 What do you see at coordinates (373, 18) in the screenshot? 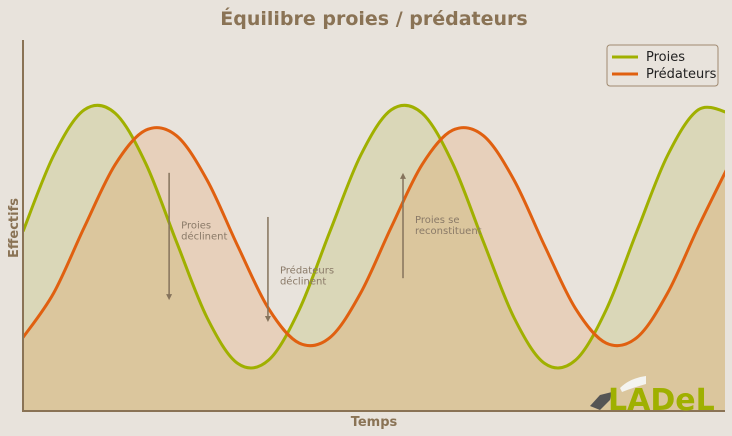
I see `chart-title: Équilibre proies / prédateurs` at bounding box center [373, 18].